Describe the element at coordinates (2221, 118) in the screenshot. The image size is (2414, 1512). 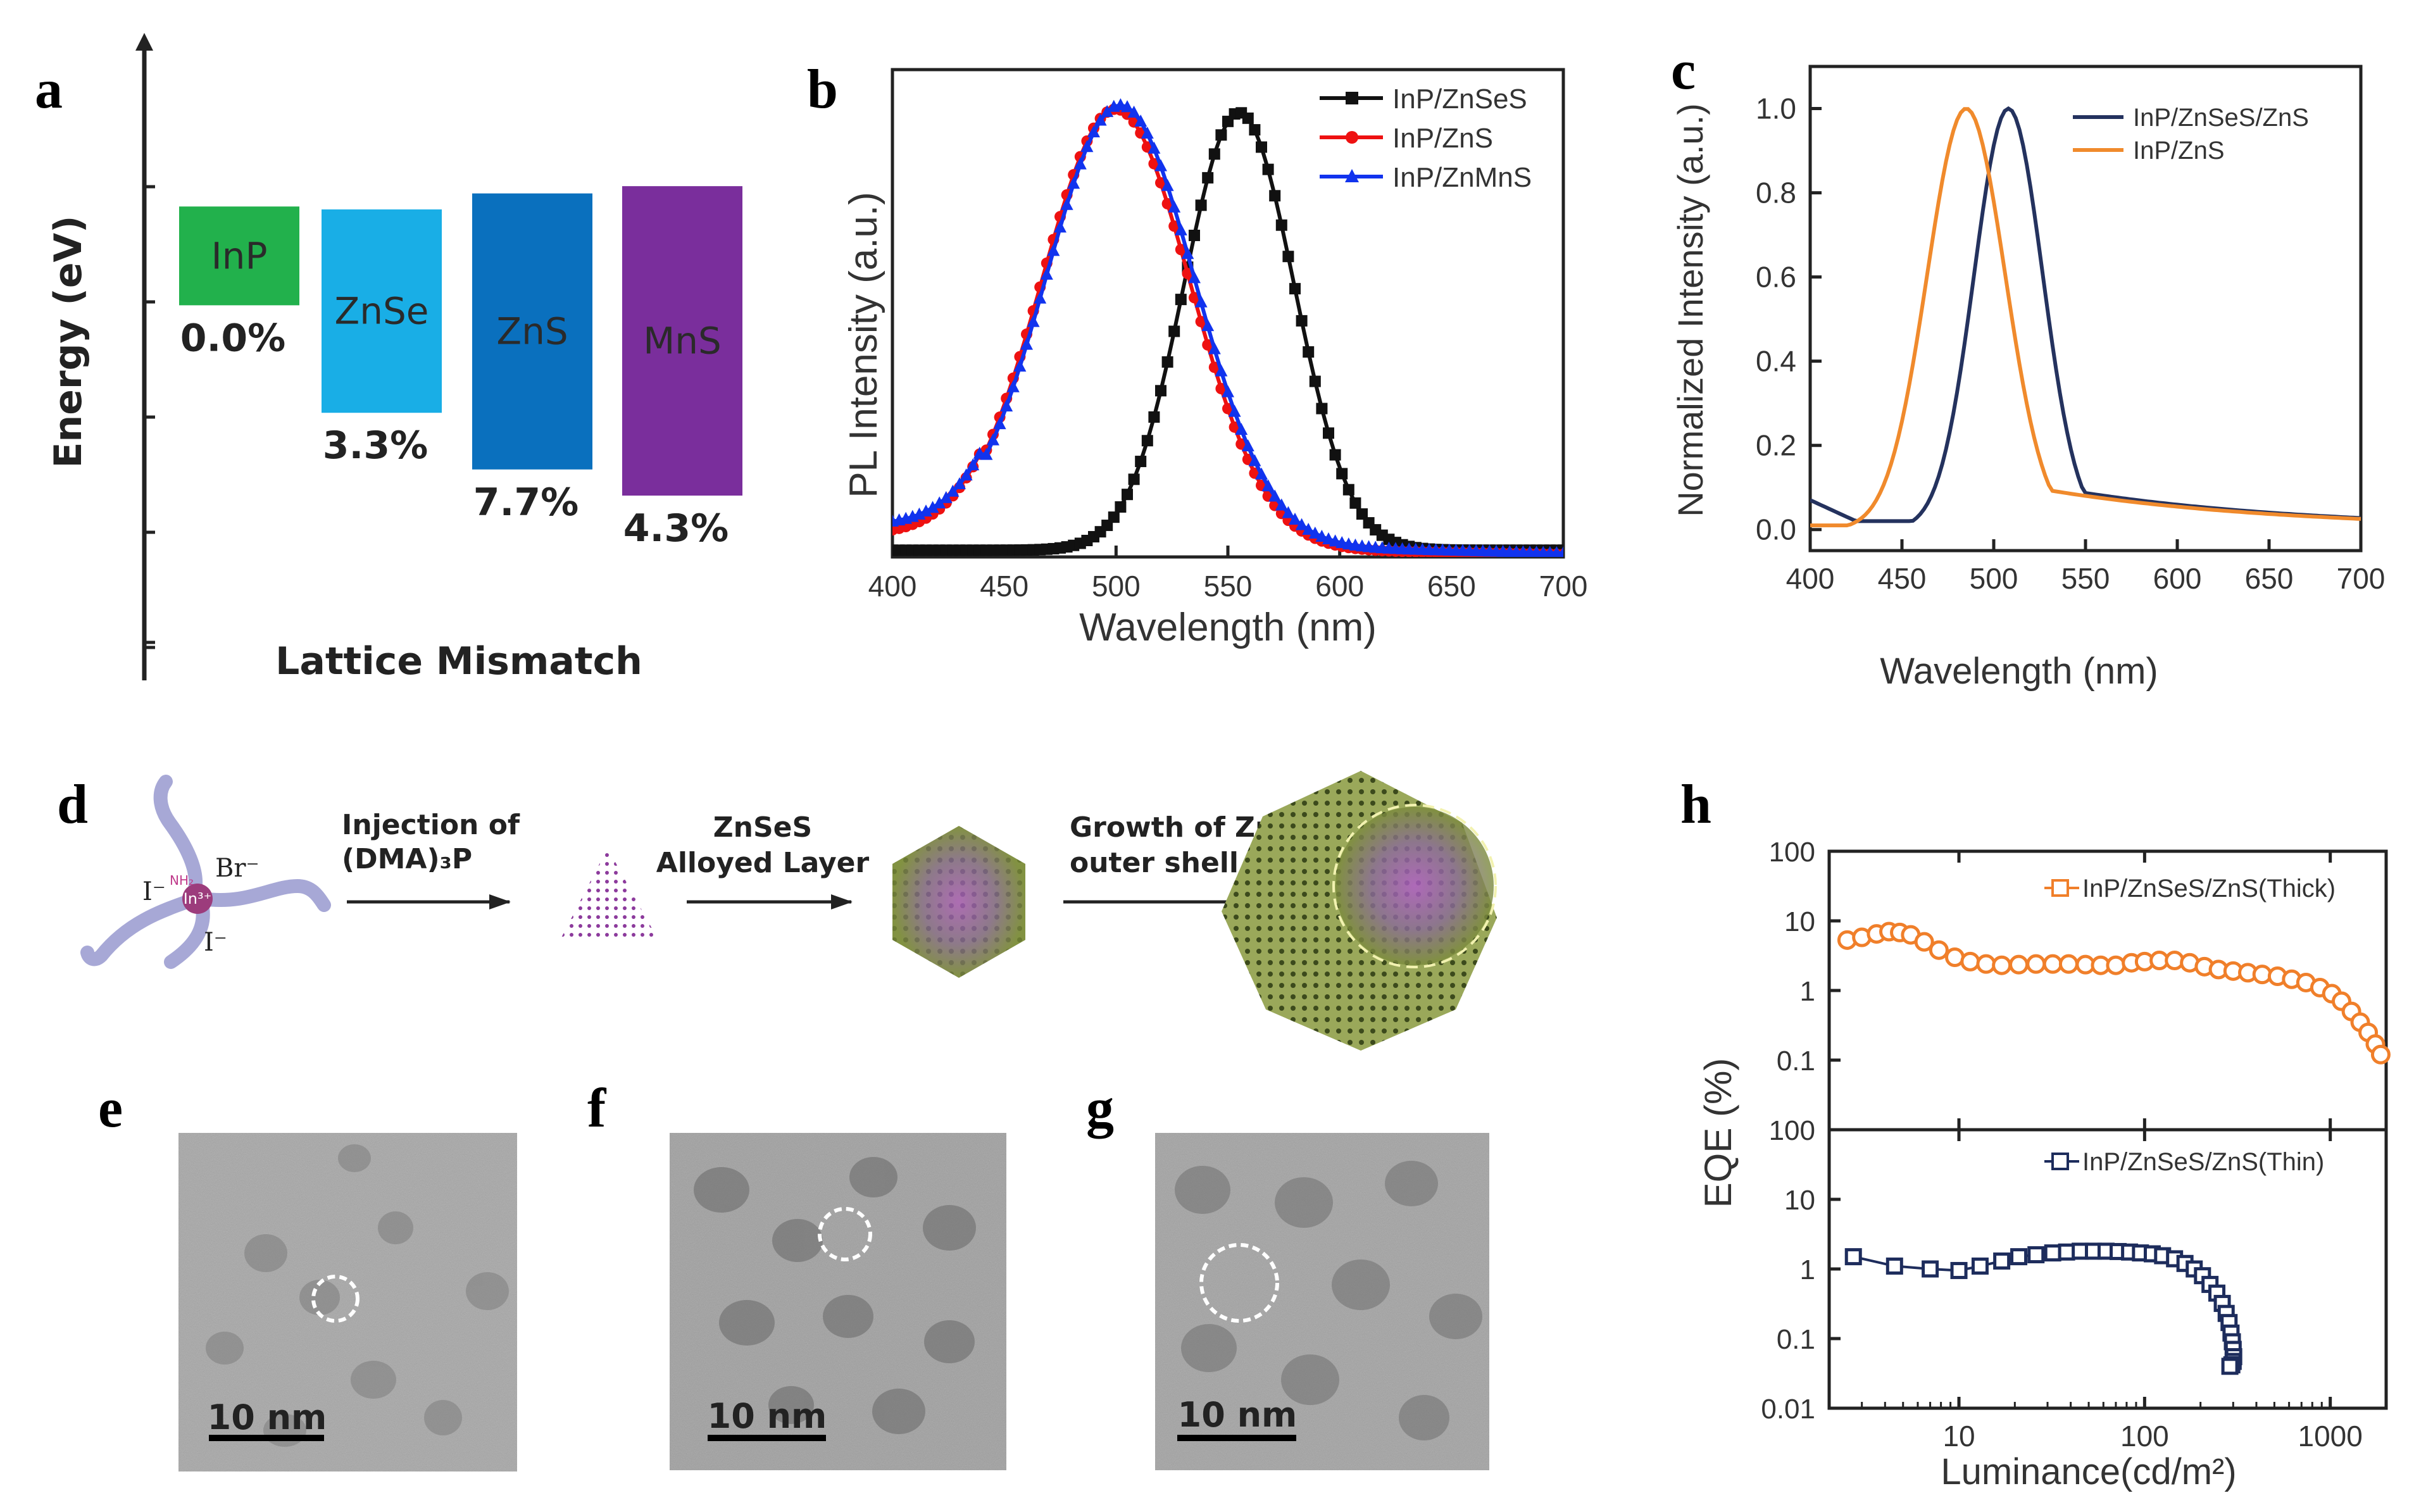
I see `legend-label: InP/ZnSeS/ZnS` at that location.